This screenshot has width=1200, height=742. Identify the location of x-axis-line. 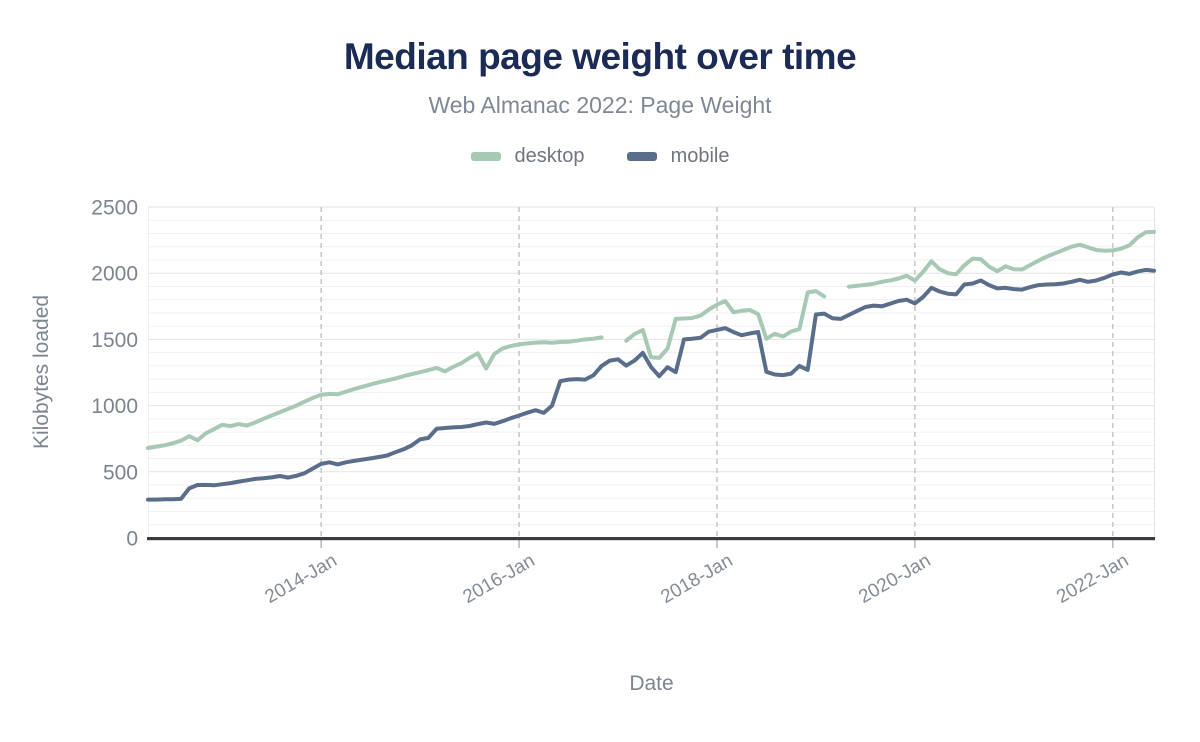
(651, 539).